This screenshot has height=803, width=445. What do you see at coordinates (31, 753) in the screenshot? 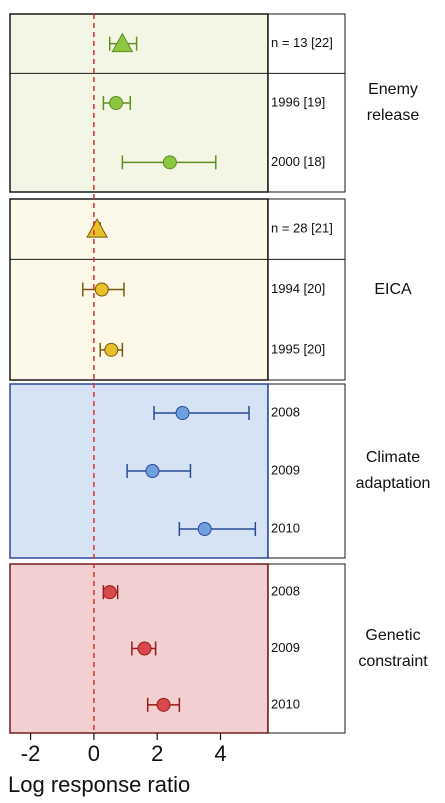
I see `x-tick-label: -2` at bounding box center [31, 753].